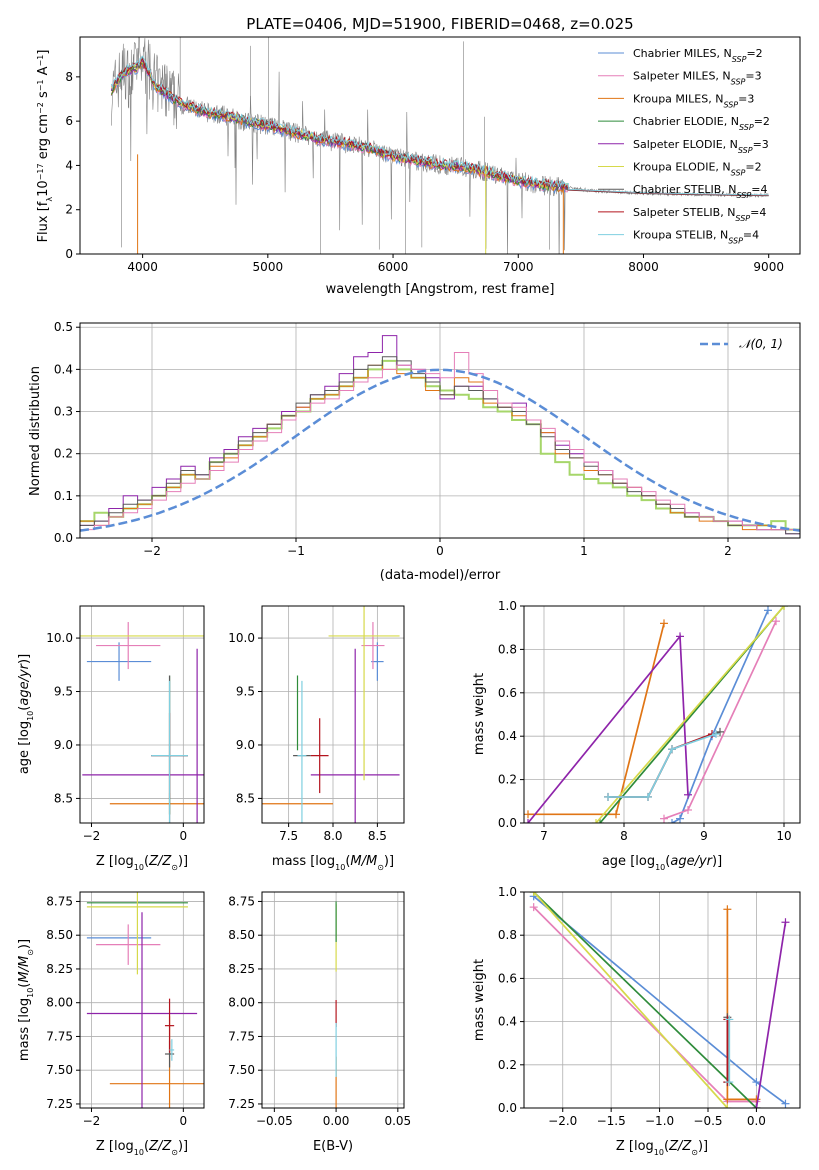 This screenshot has width=819, height=1170. Describe the element at coordinates (397, 1121) in the screenshot. I see `x-tick-label: 0.05` at that location.